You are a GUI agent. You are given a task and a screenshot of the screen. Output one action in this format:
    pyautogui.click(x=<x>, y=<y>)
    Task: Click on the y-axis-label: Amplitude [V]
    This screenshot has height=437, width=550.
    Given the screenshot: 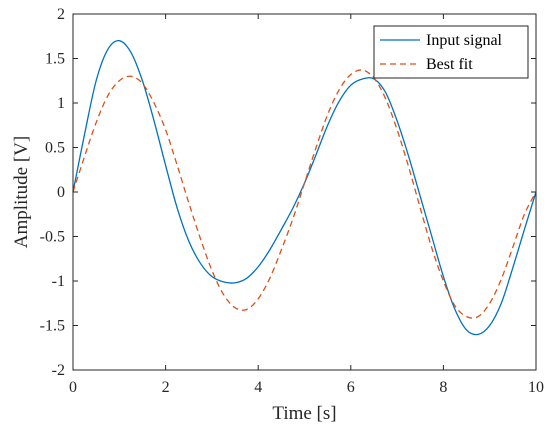 What is the action you would take?
    pyautogui.click(x=21, y=192)
    